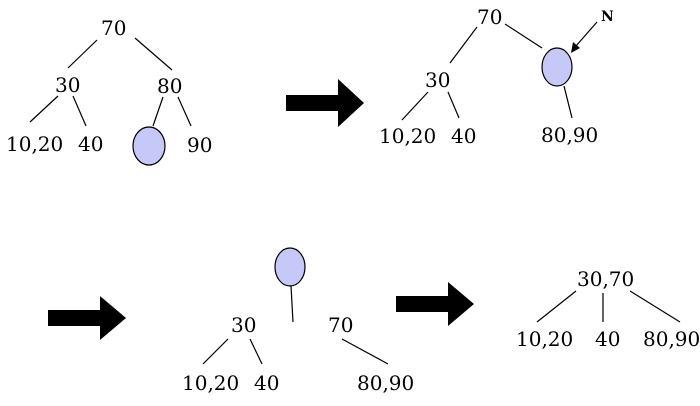 Image resolution: width=700 pixels, height=406 pixels. I want to click on edge-80-empty, so click(158, 111).